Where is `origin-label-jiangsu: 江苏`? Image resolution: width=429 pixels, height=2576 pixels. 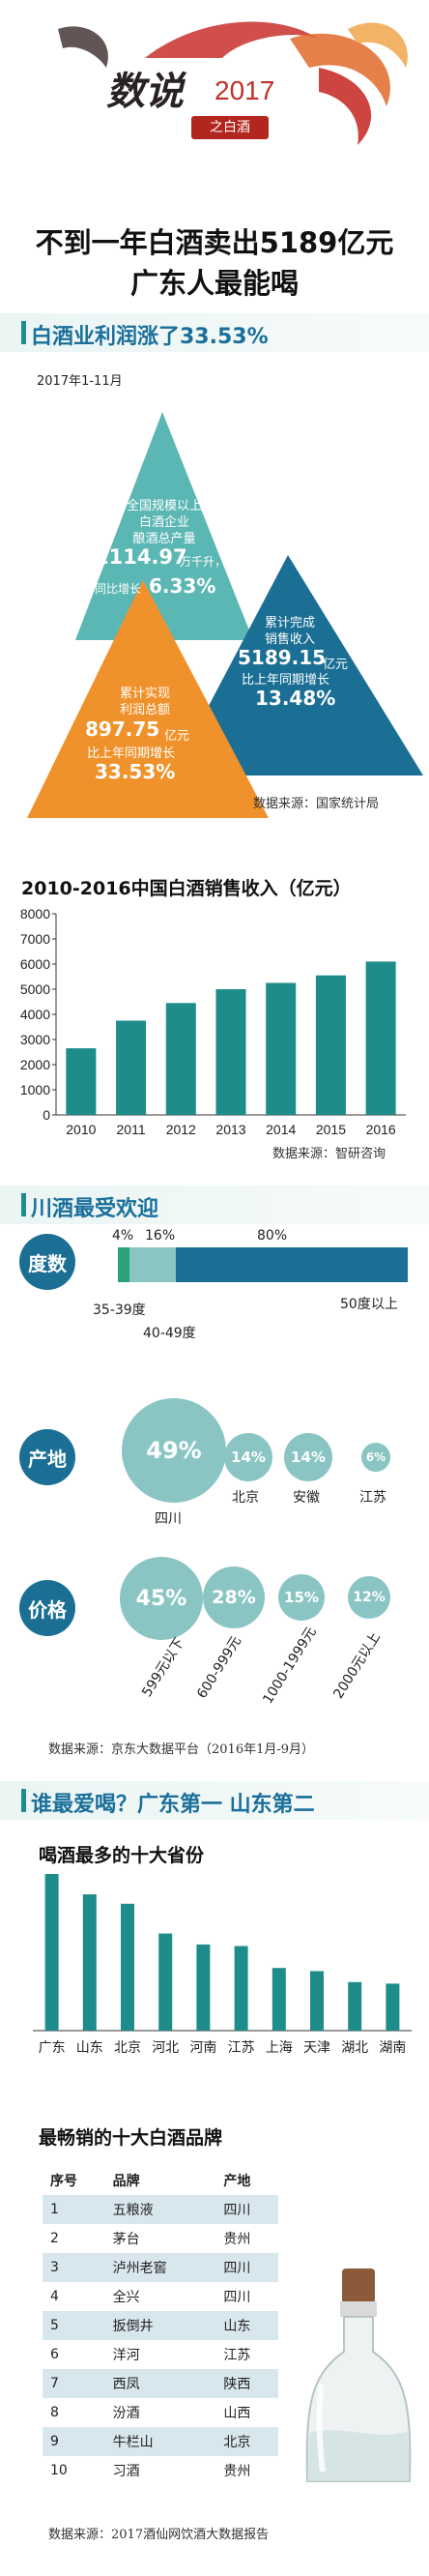
origin-label-jiangsu: 江苏 is located at coordinates (372, 1498).